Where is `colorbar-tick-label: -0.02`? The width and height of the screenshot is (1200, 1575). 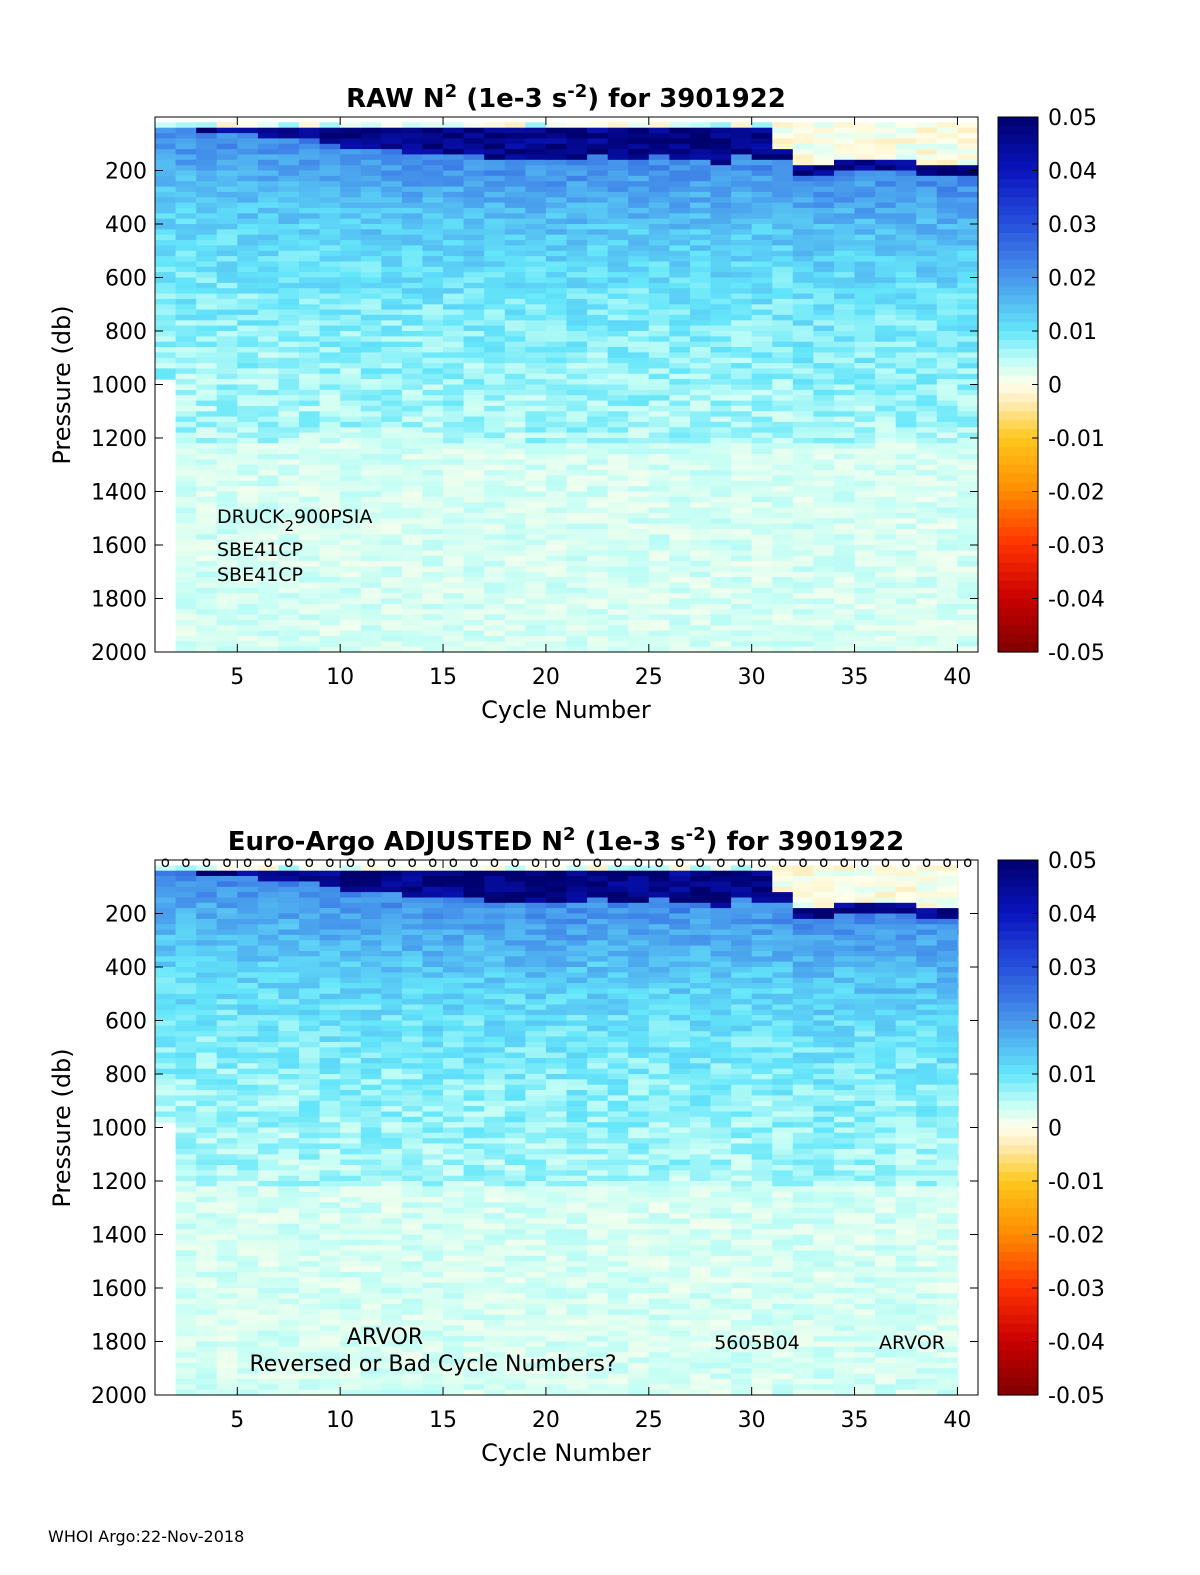
colorbar-tick-label: -0.02 is located at coordinates (1076, 493).